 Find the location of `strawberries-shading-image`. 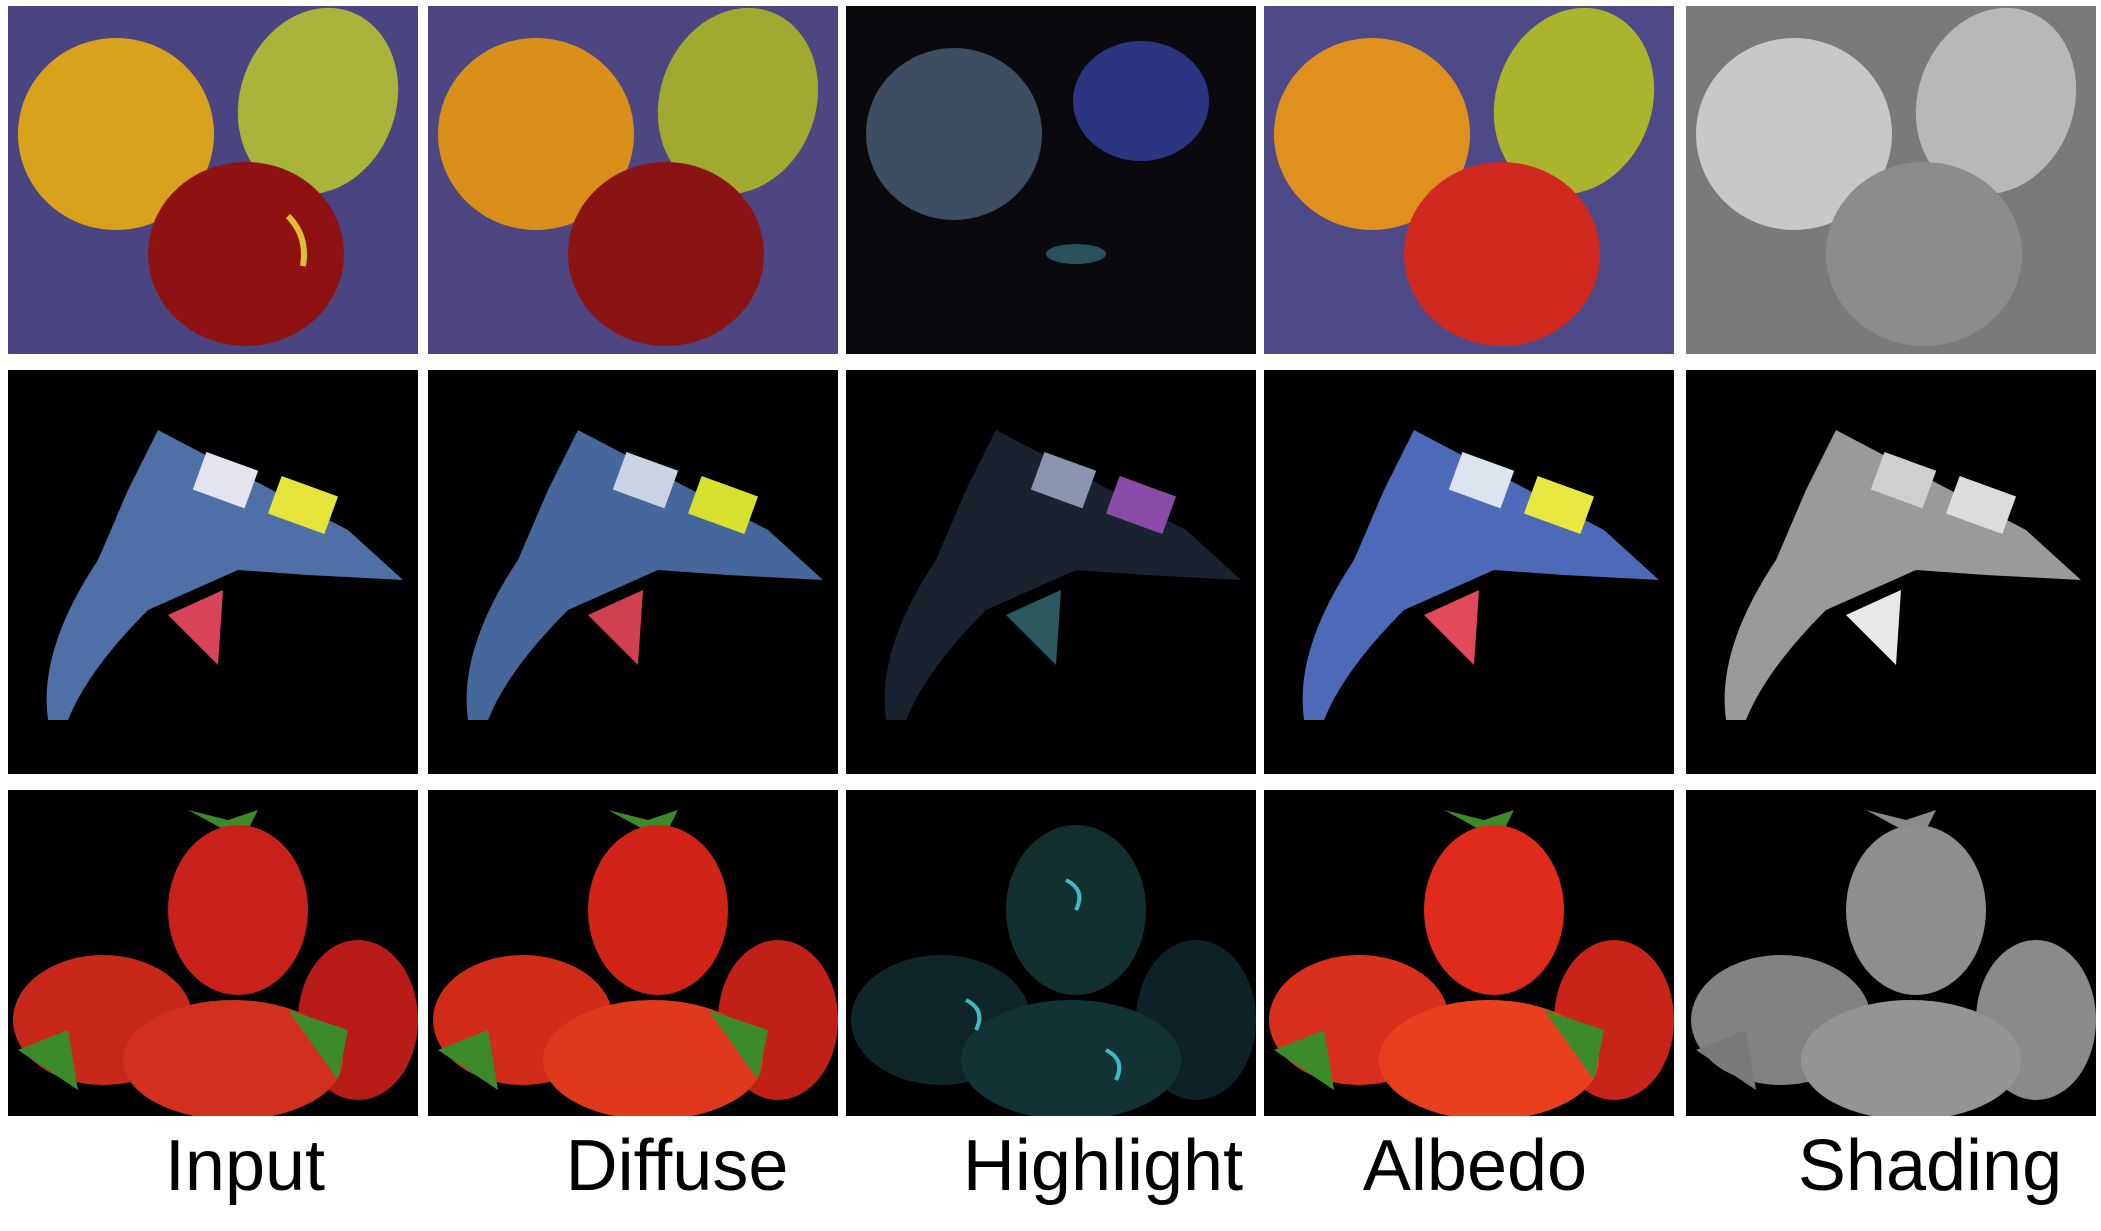

strawberries-shading-image is located at coordinates (1891, 953).